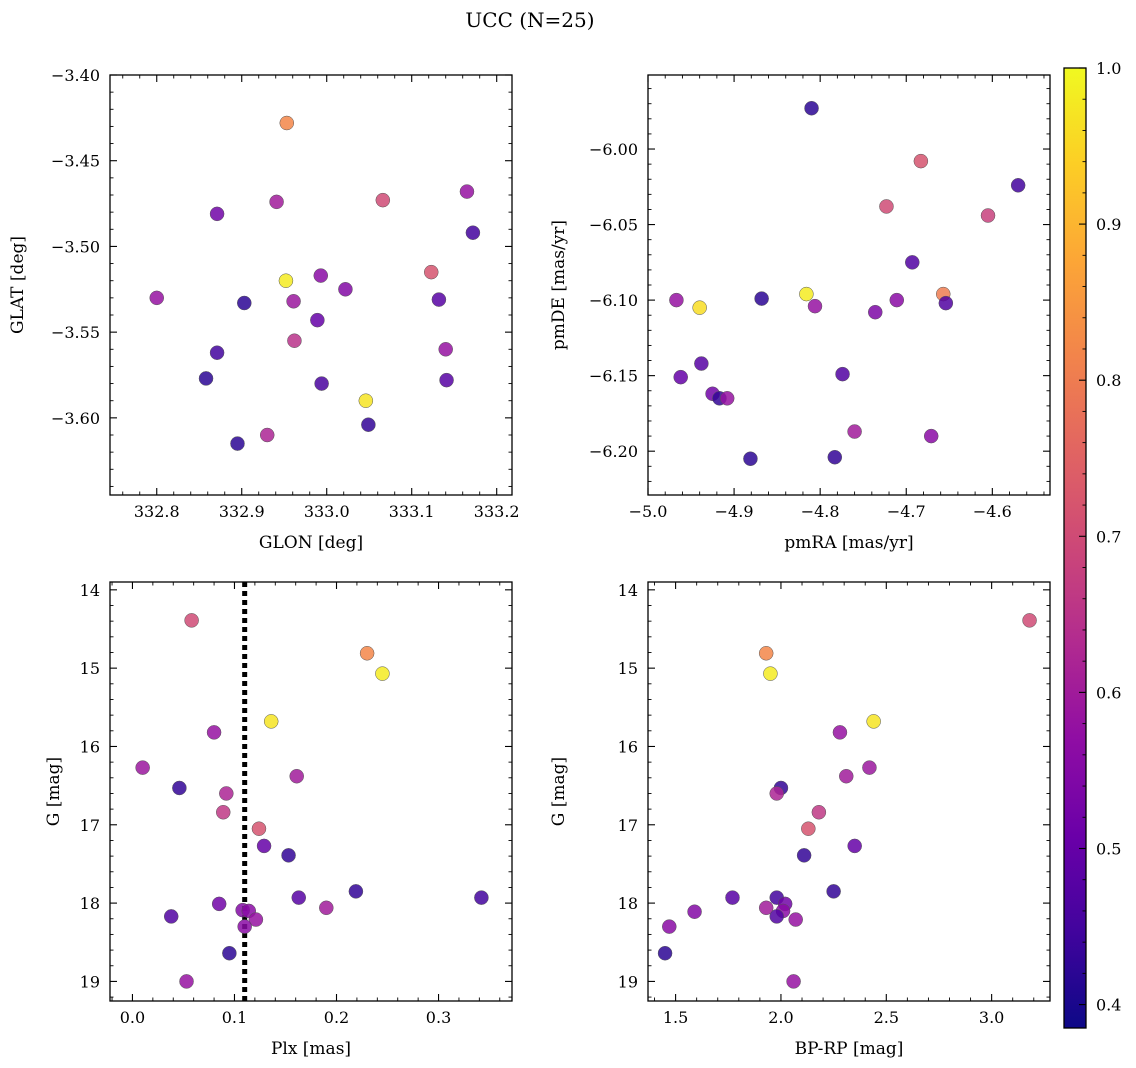  What do you see at coordinates (75, 161) in the screenshot?
I see `y-tick-label: −3.45` at bounding box center [75, 161].